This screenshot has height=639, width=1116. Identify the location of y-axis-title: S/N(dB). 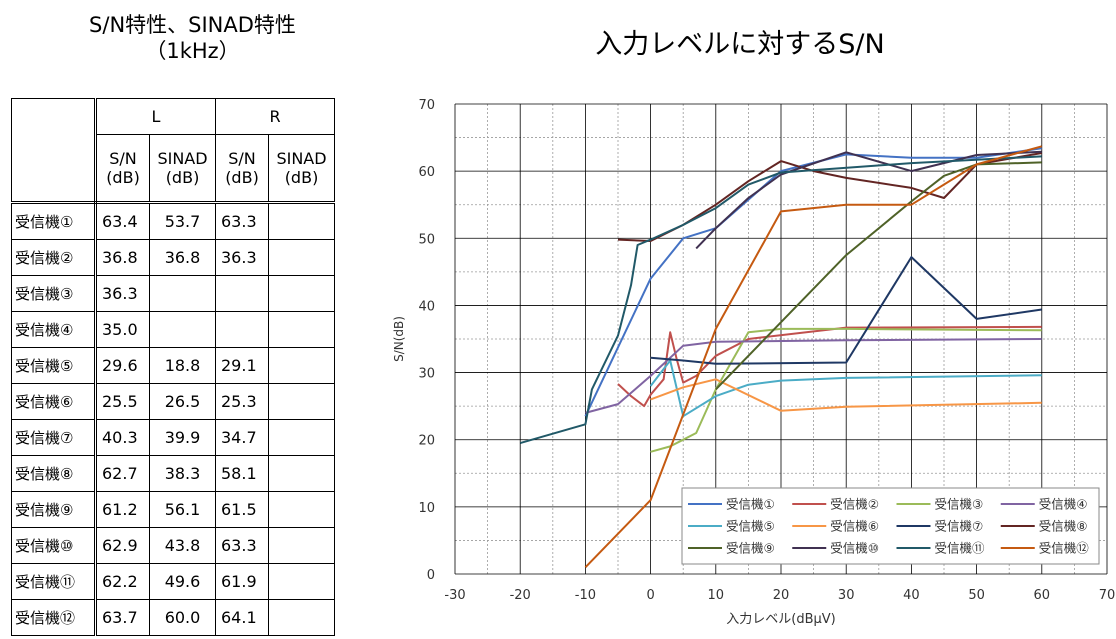
(399, 339).